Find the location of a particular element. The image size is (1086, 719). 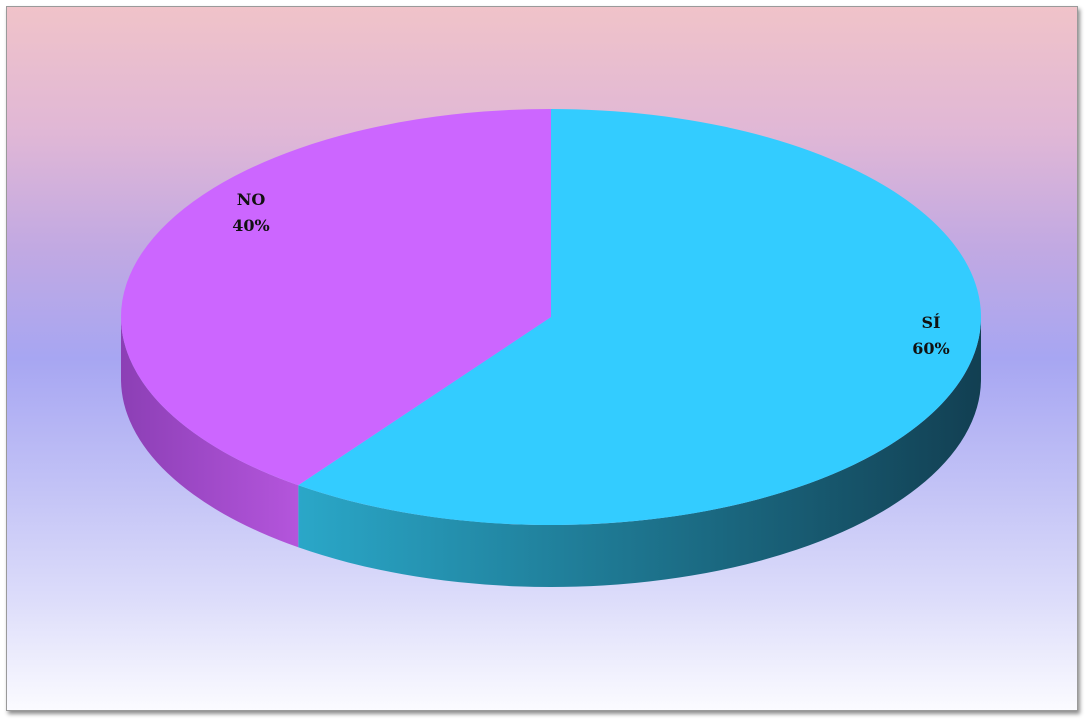

label-si-percent: 60% is located at coordinates (930, 348).